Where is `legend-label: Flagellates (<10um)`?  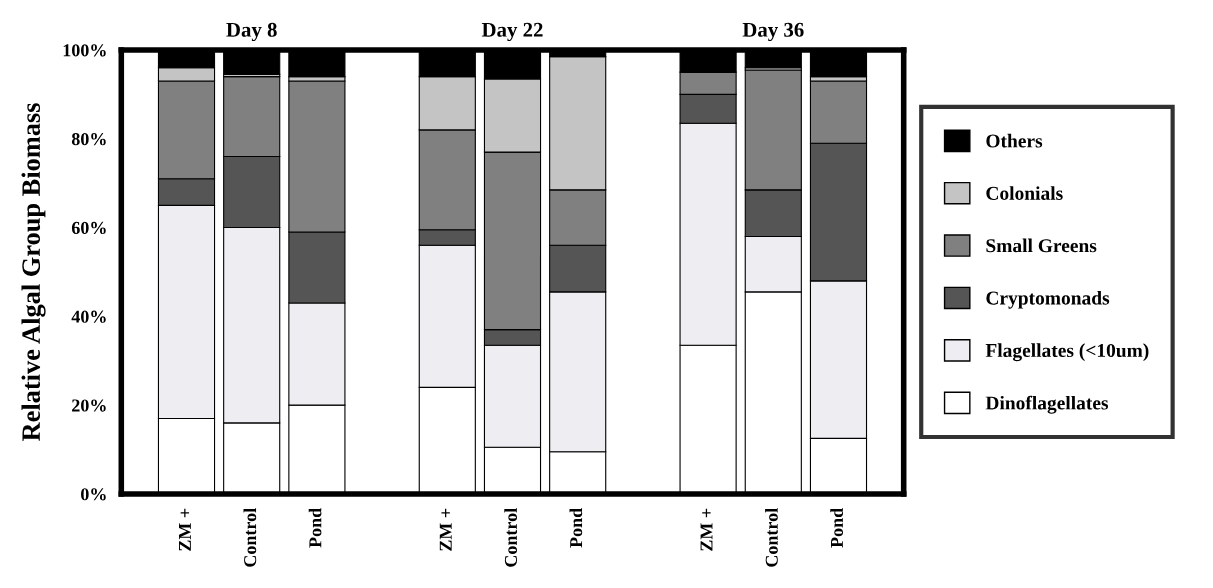 legend-label: Flagellates (<10um) is located at coordinates (1067, 352).